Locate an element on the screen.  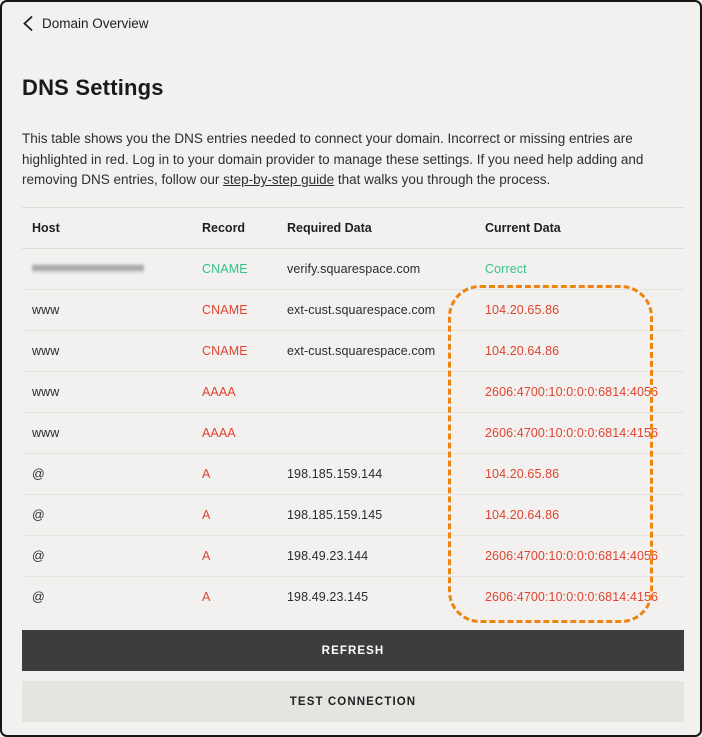
refresh-button: REFRESH is located at coordinates (353, 650).